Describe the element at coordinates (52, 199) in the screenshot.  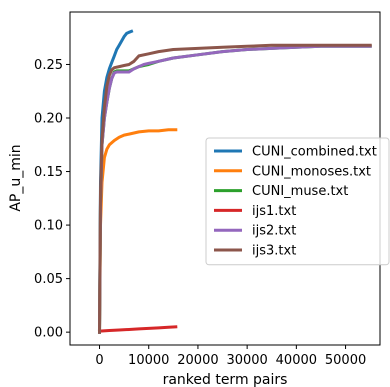
I see `y-axis: 0.00 0.05 0.10 0.15 0.20 0.25` at that location.